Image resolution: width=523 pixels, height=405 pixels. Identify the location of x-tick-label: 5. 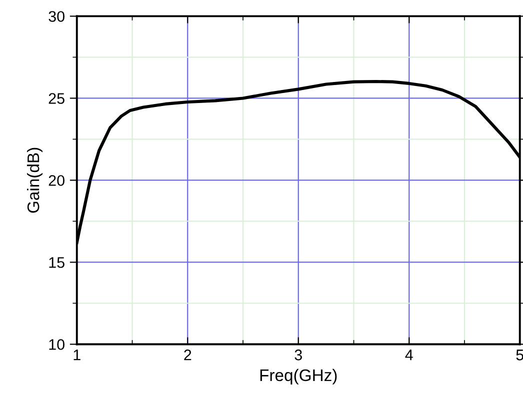
(519, 355).